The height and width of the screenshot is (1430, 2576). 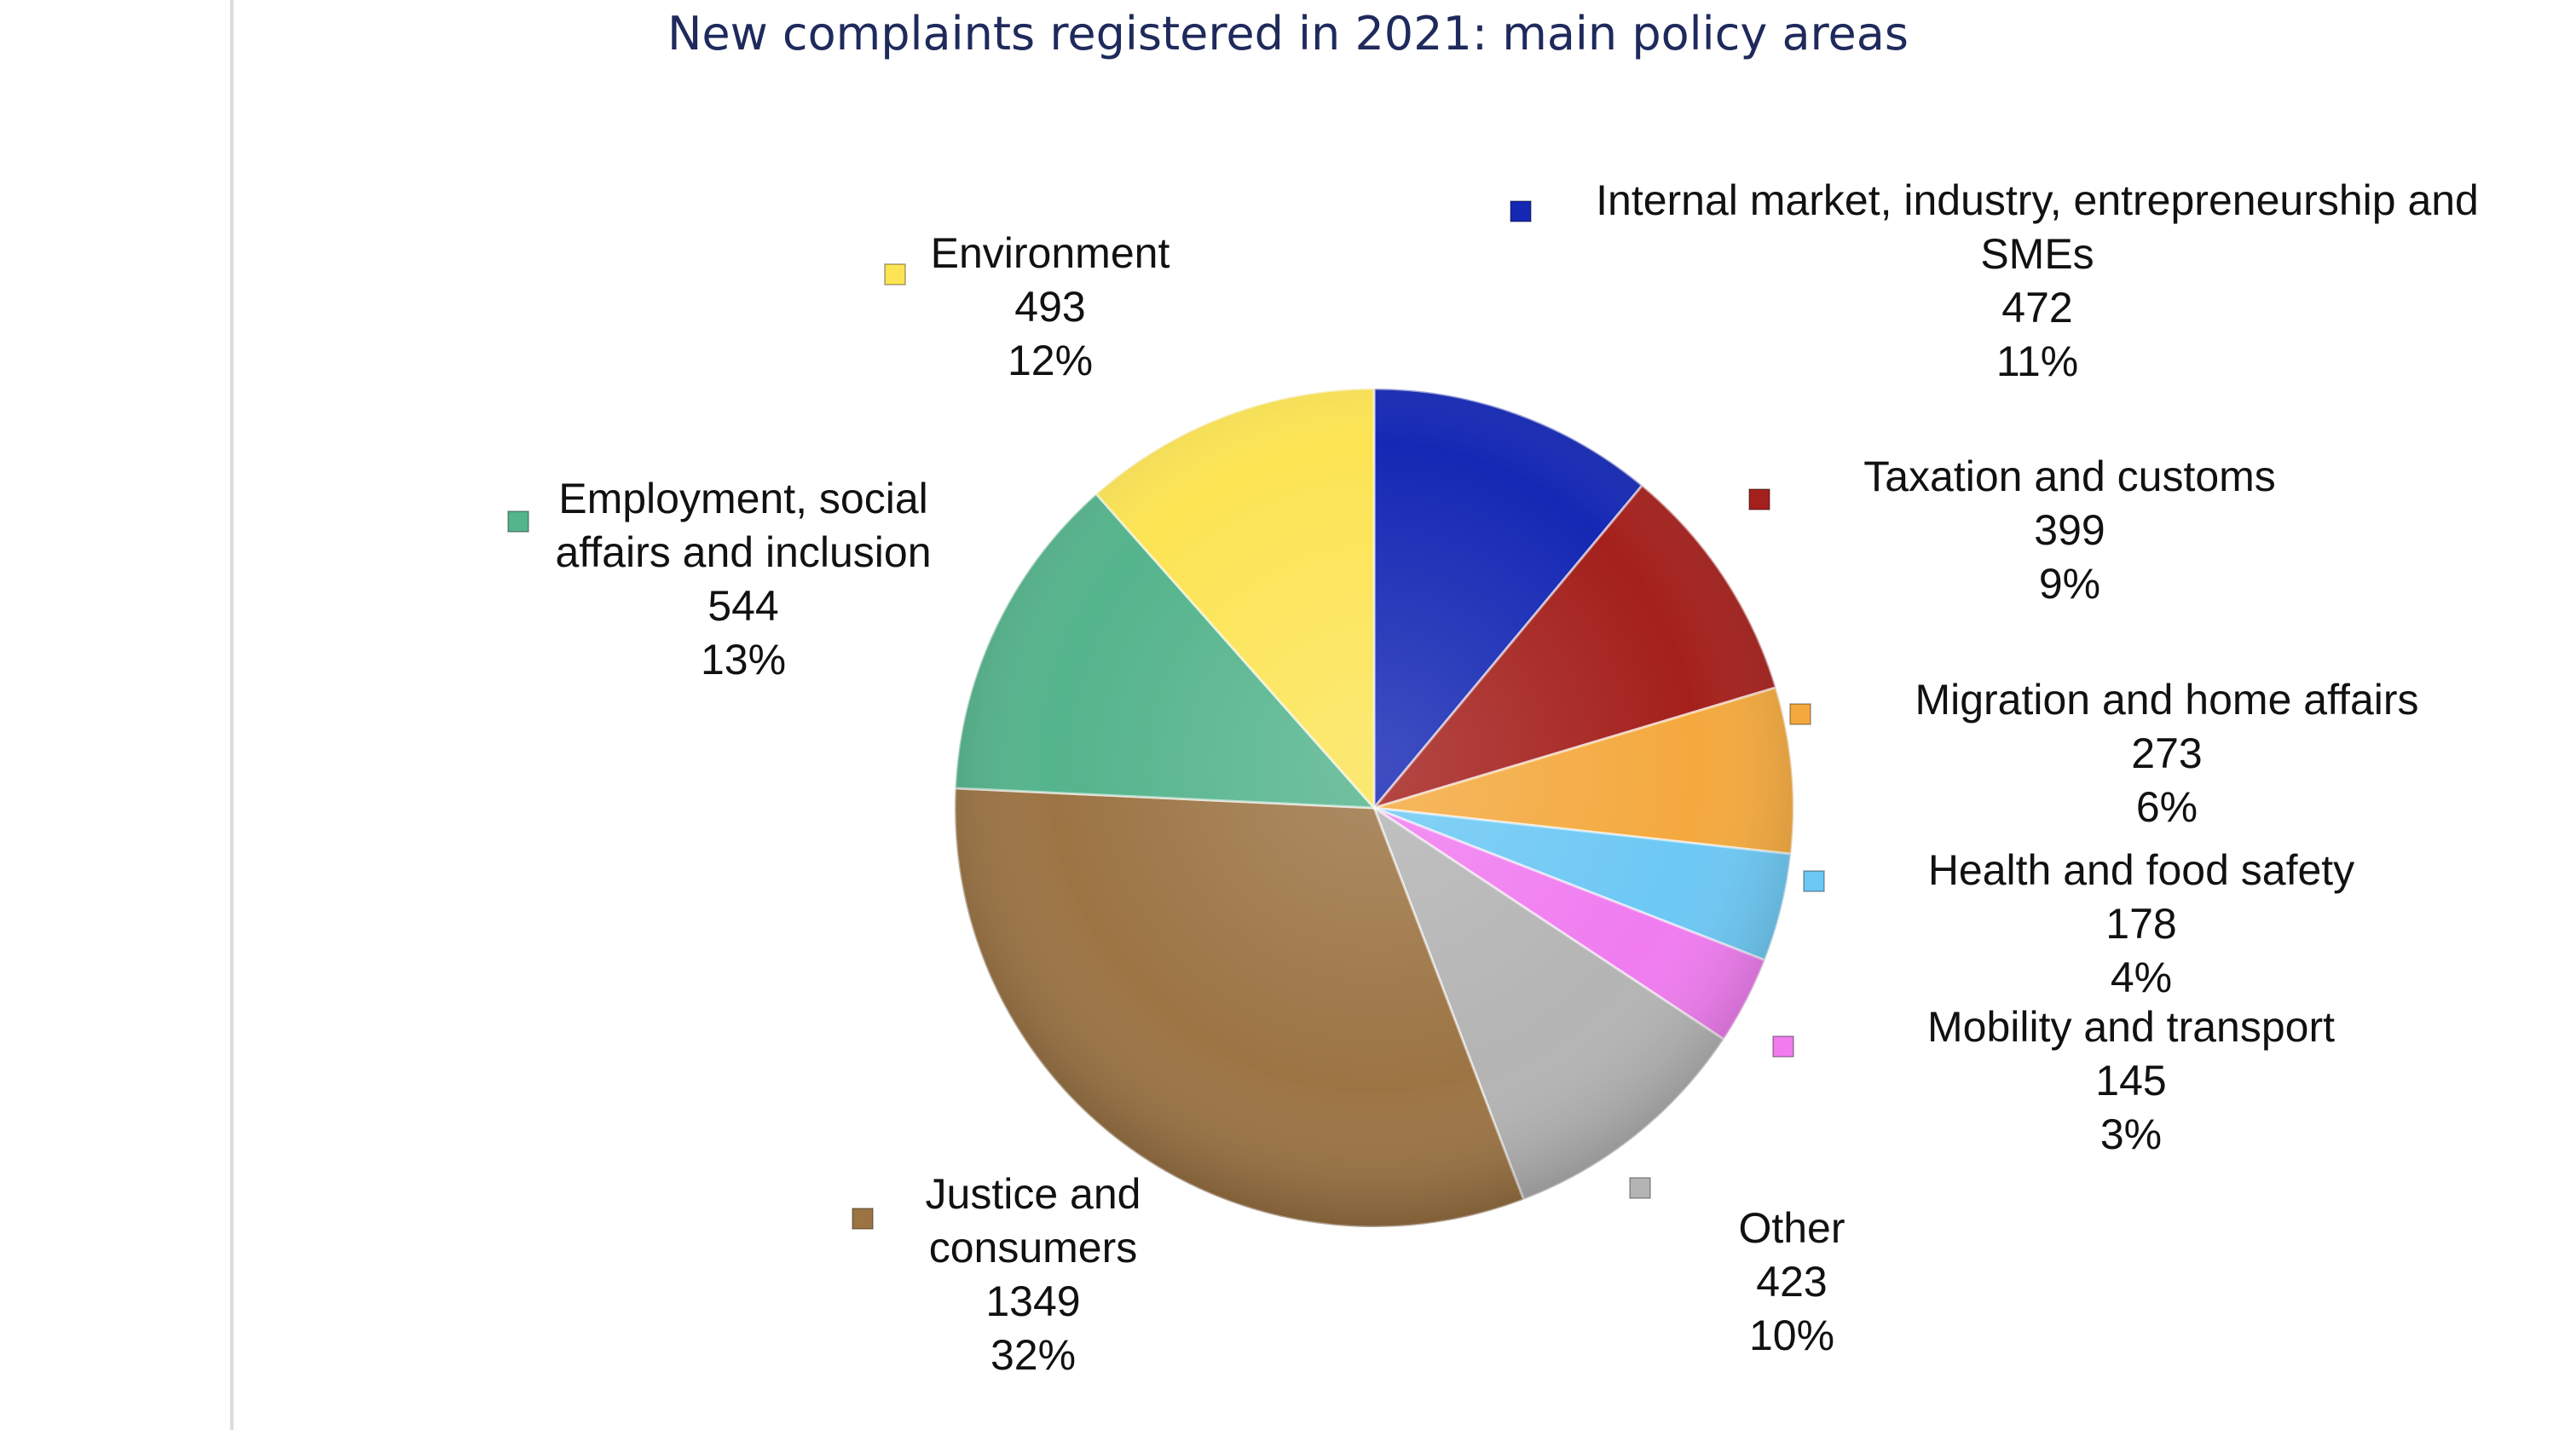 I want to click on slice-value-label: 472, so click(x=2036, y=308).